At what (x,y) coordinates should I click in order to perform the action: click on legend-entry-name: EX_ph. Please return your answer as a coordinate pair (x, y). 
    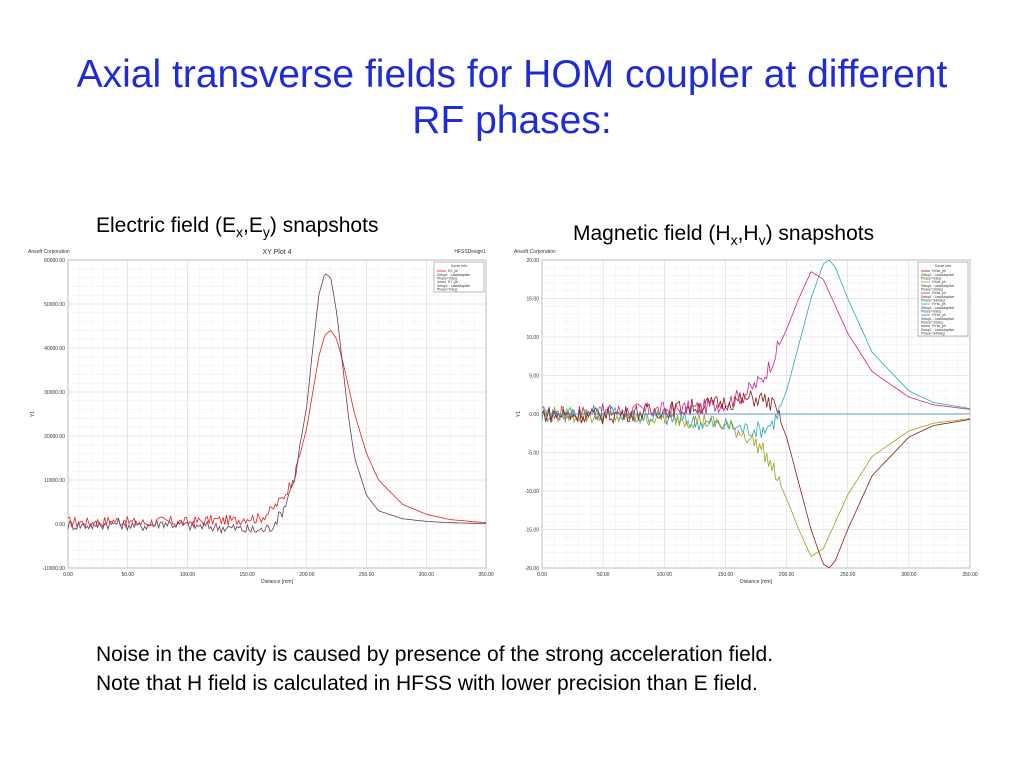
    Looking at the image, I should click on (453, 271).